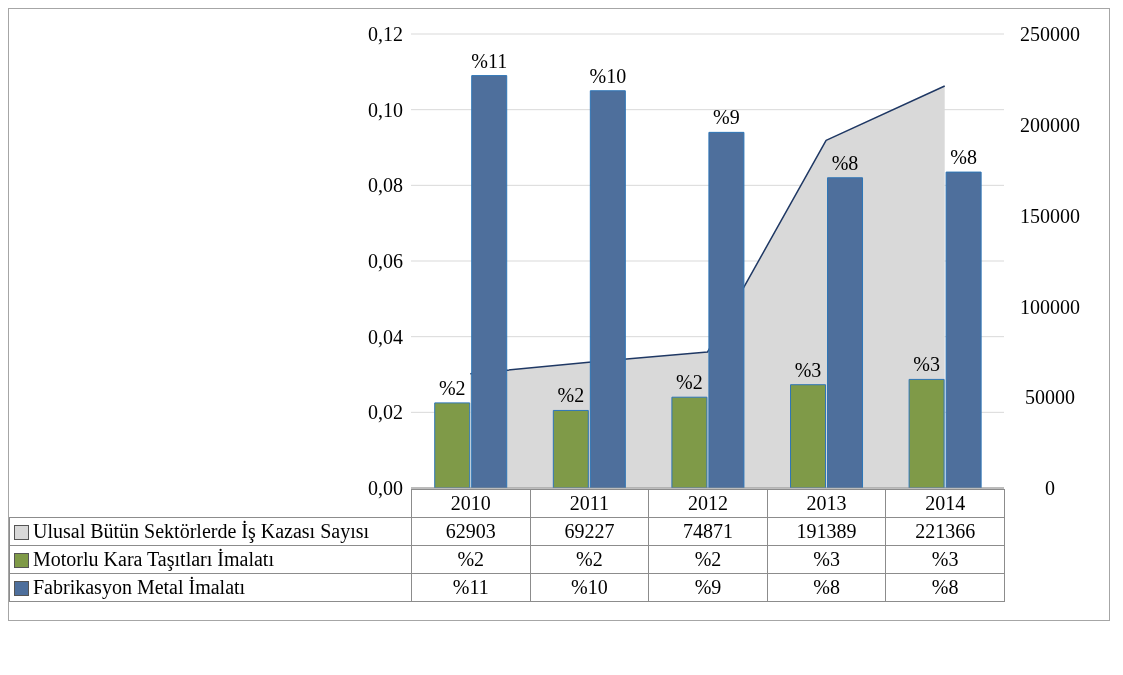 This screenshot has width=1123, height=675. I want to click on data-label: %11, so click(471, 587).